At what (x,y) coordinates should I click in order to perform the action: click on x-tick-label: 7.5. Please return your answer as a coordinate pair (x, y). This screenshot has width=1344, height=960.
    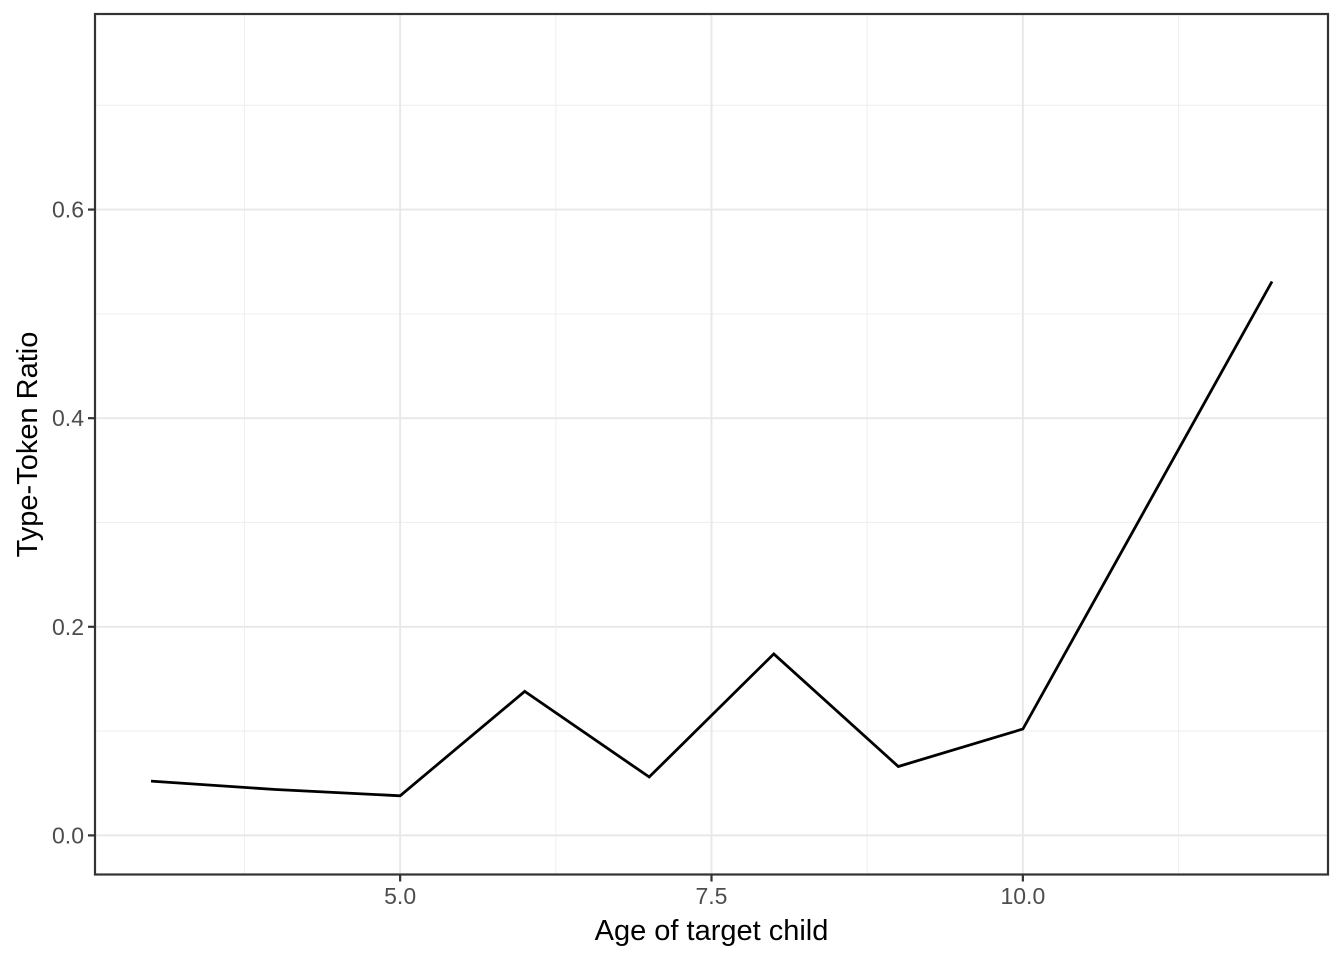
    Looking at the image, I should click on (712, 896).